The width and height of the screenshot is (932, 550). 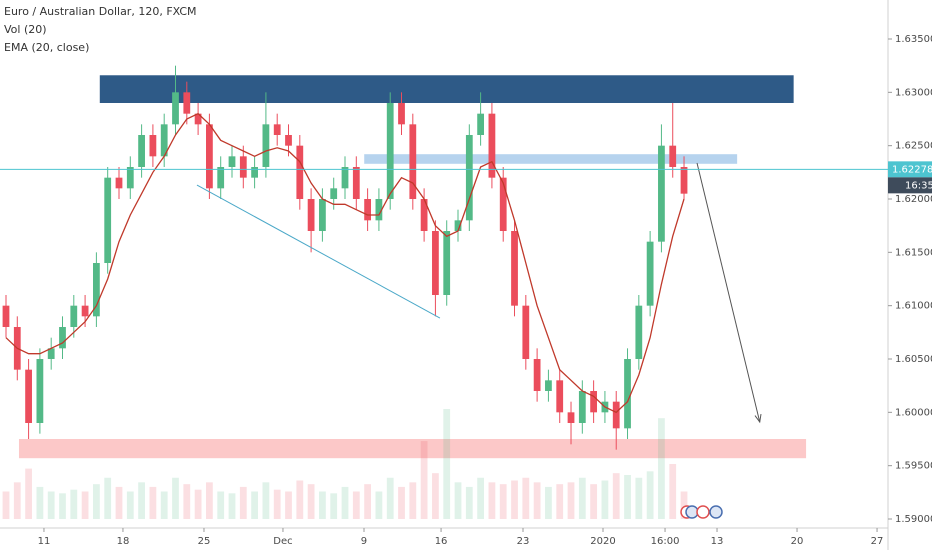 I want to click on y-tick-label: 1.62000, so click(x=913, y=199).